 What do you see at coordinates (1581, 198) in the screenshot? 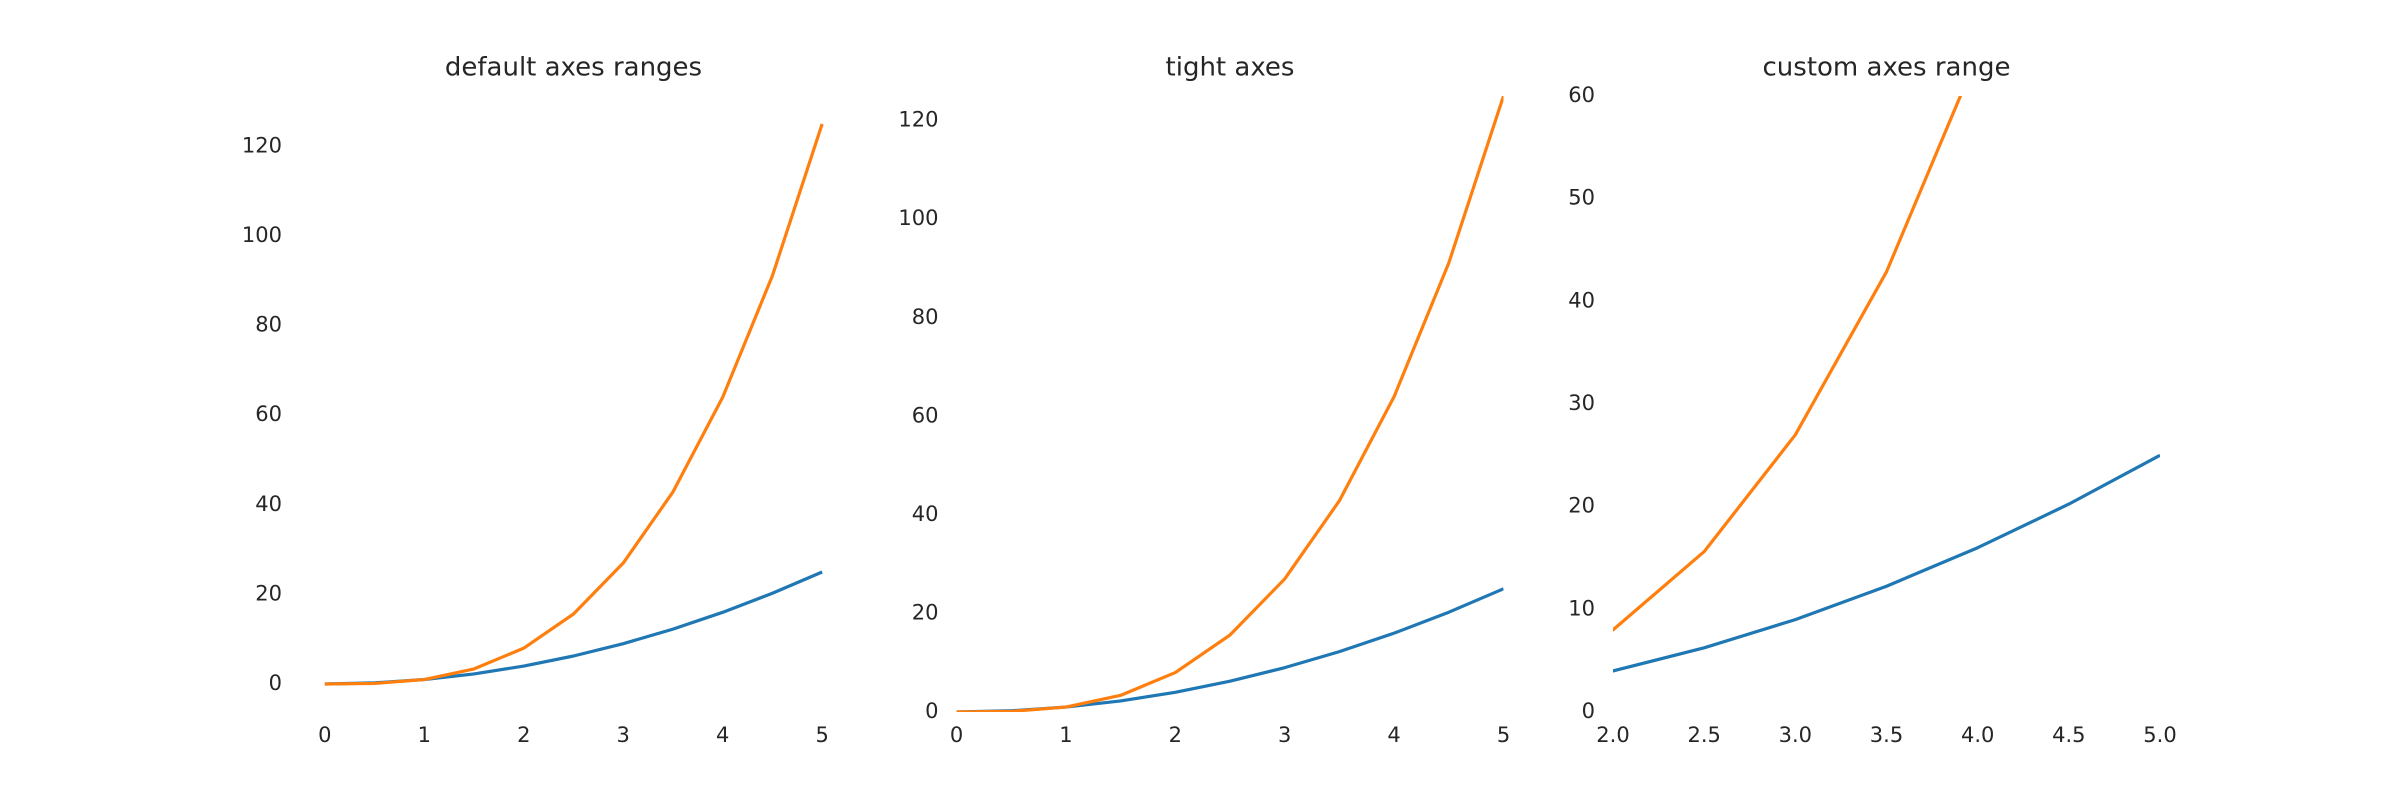
I see `y-tick-label: 50` at bounding box center [1581, 198].